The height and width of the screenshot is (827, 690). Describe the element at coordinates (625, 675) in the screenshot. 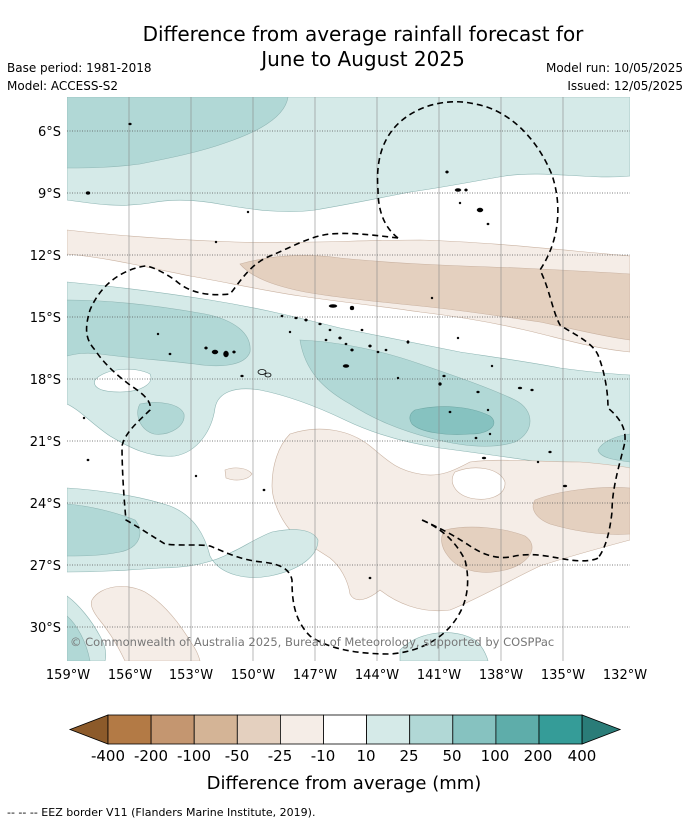

I see `lon-label: 132°W` at that location.